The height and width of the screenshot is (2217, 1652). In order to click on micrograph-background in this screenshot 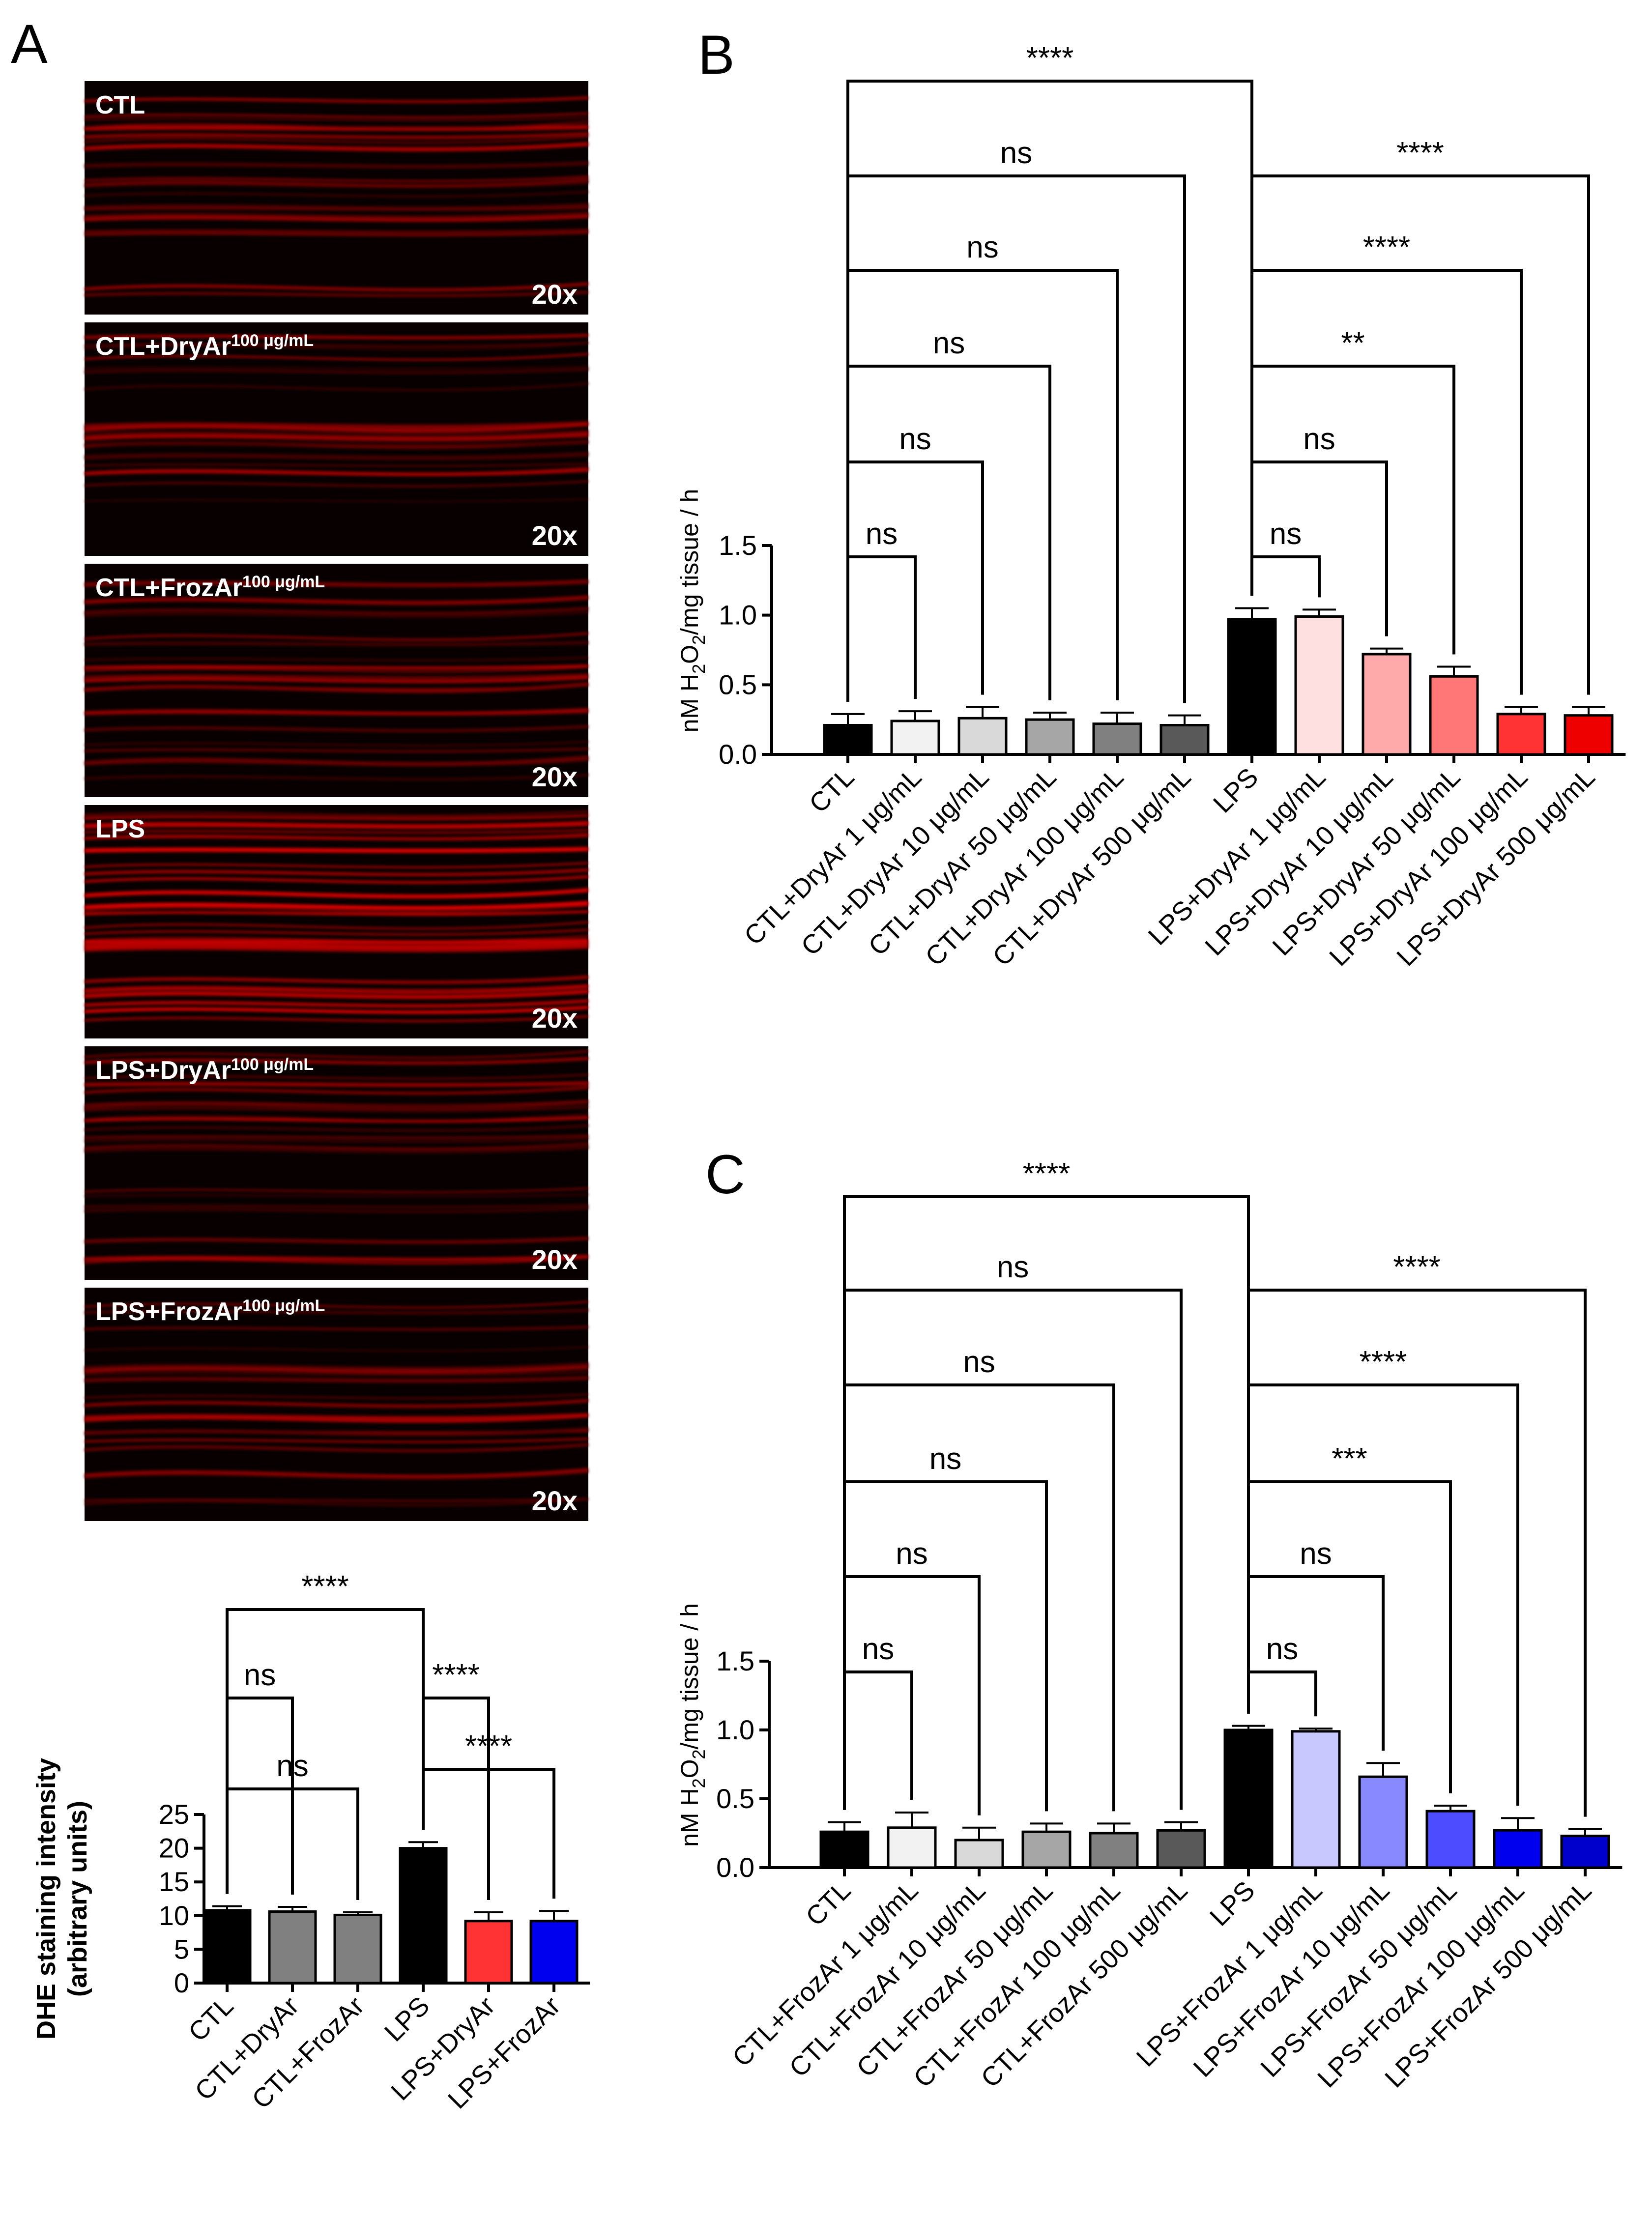, I will do `click(336, 922)`.